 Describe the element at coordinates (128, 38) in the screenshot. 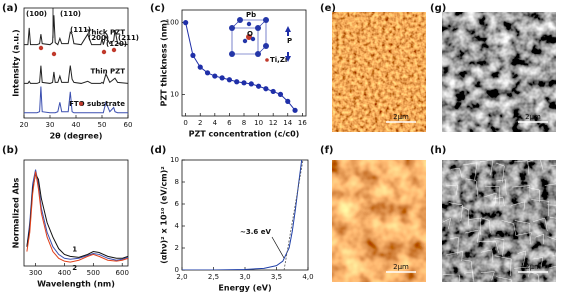

I see `peak-label: (211)` at that location.